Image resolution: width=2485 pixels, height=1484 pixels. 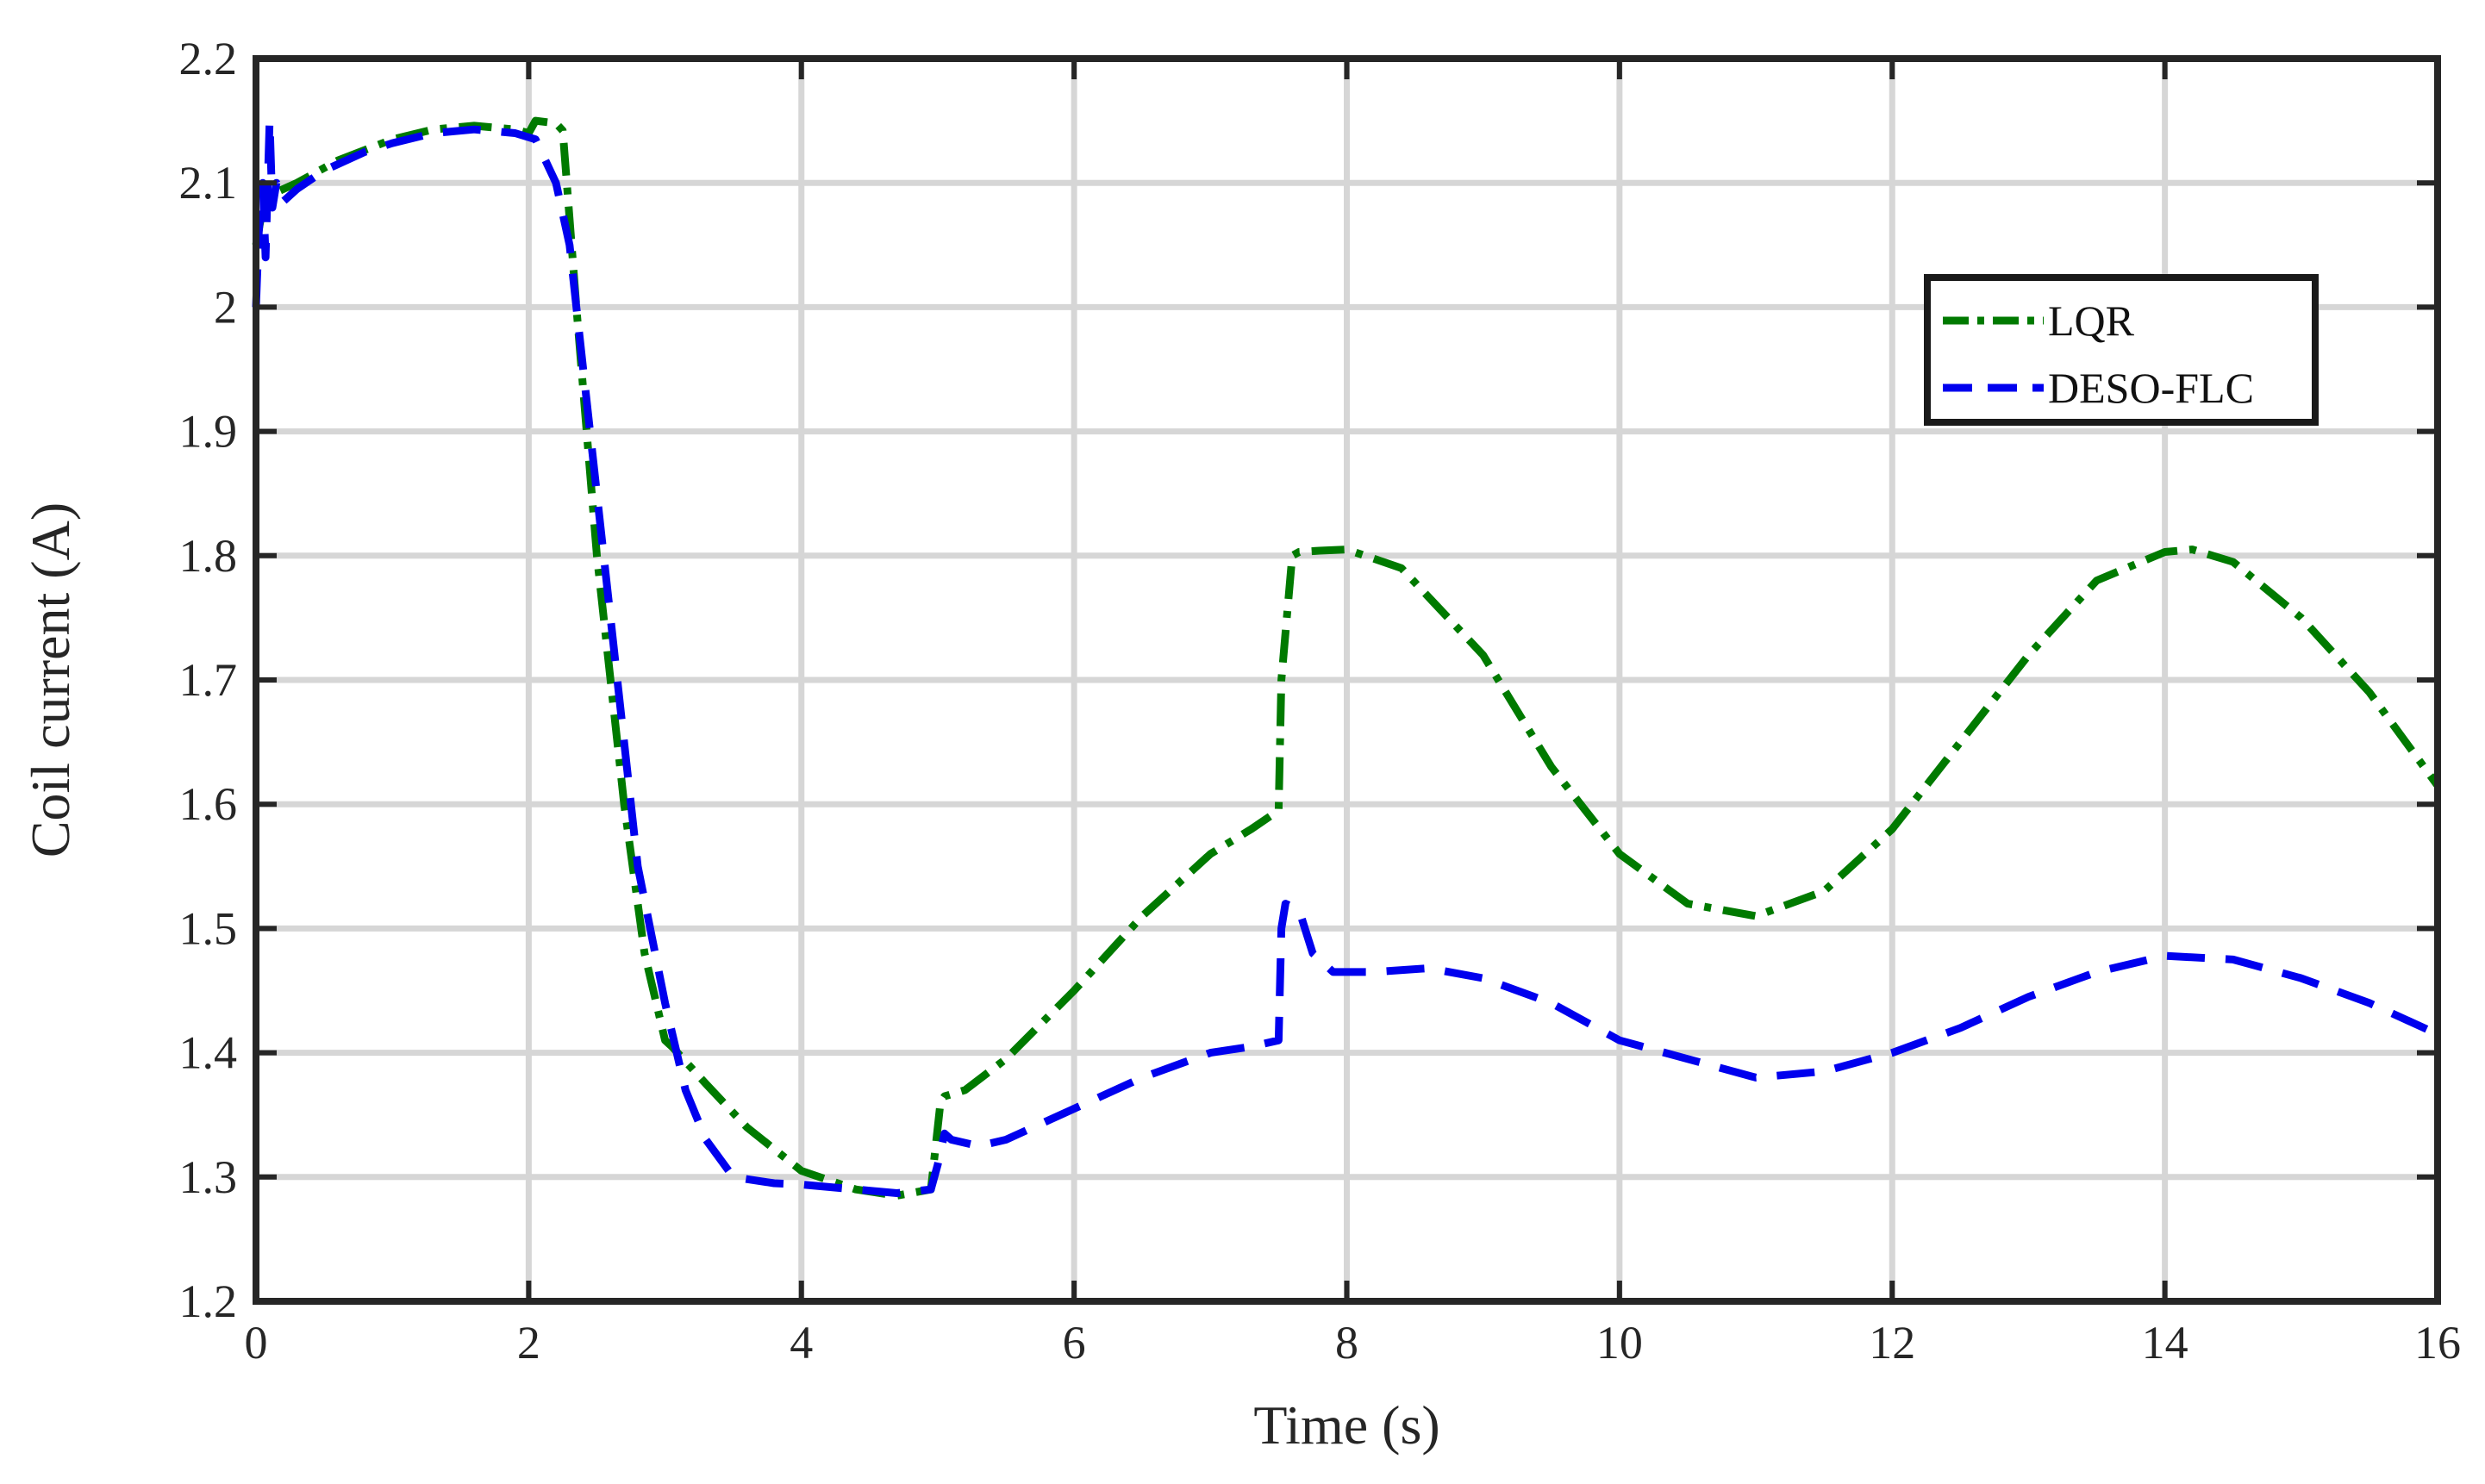 What do you see at coordinates (209, 556) in the screenshot?
I see `y-tick-label: 1.8` at bounding box center [209, 556].